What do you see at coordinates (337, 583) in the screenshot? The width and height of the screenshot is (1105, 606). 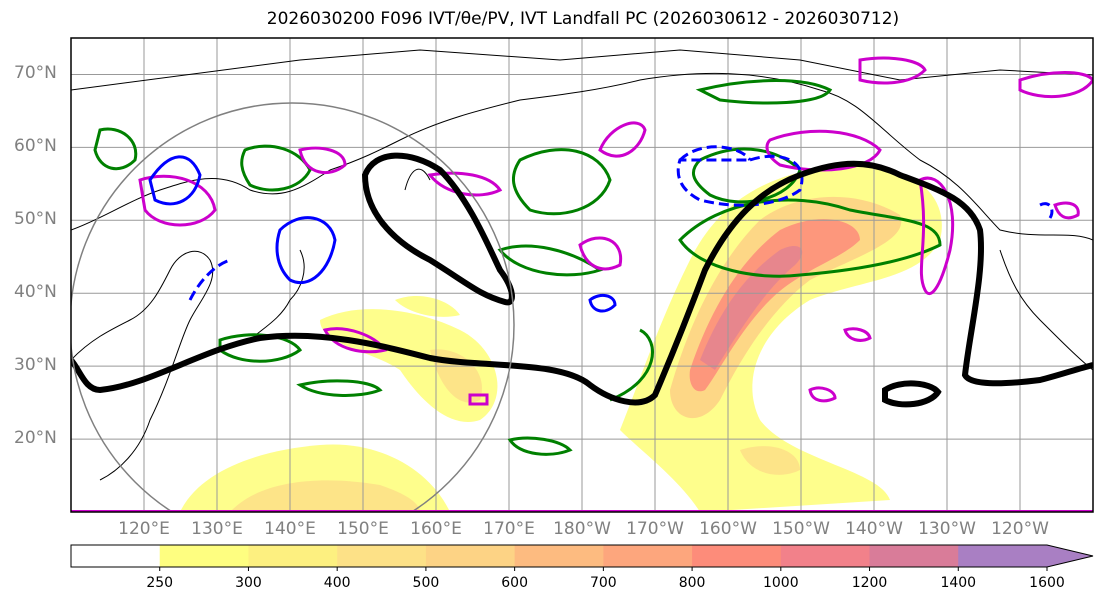 I see `colorbar-tick-label: 400` at bounding box center [337, 583].